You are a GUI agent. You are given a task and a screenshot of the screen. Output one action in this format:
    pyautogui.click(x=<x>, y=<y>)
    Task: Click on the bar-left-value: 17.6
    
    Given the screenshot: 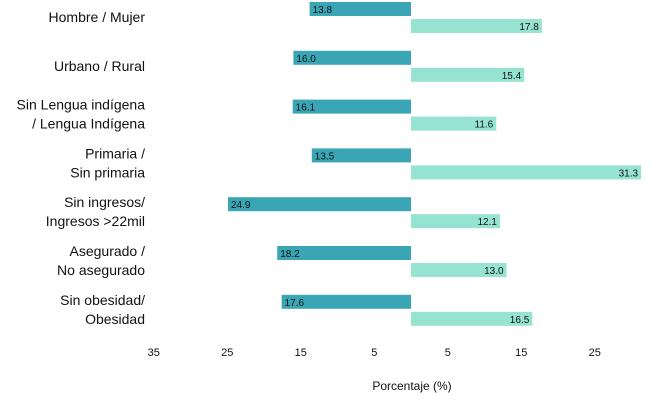 What is the action you would take?
    pyautogui.click(x=295, y=303)
    